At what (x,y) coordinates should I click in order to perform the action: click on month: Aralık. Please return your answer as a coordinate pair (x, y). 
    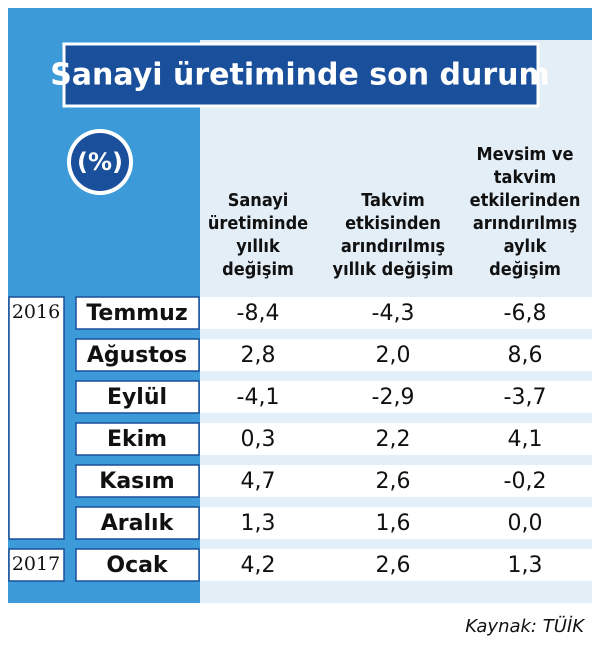
    Looking at the image, I should click on (138, 523).